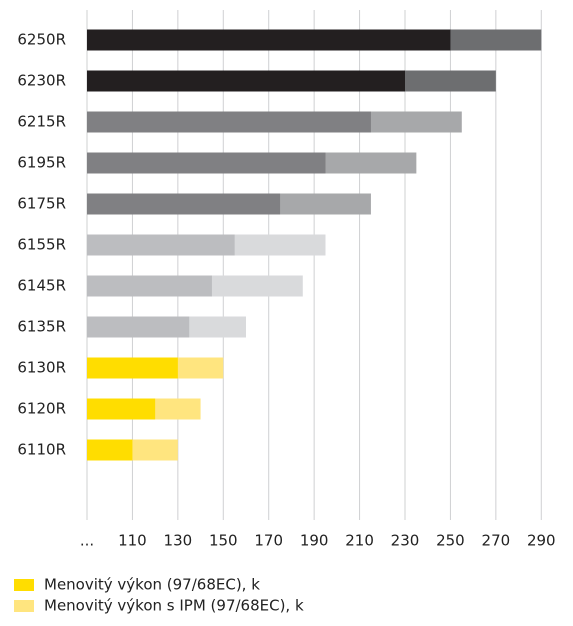 This screenshot has height=626, width=573. Describe the element at coordinates (450, 541) in the screenshot. I see `x-tick-label: 250` at that location.